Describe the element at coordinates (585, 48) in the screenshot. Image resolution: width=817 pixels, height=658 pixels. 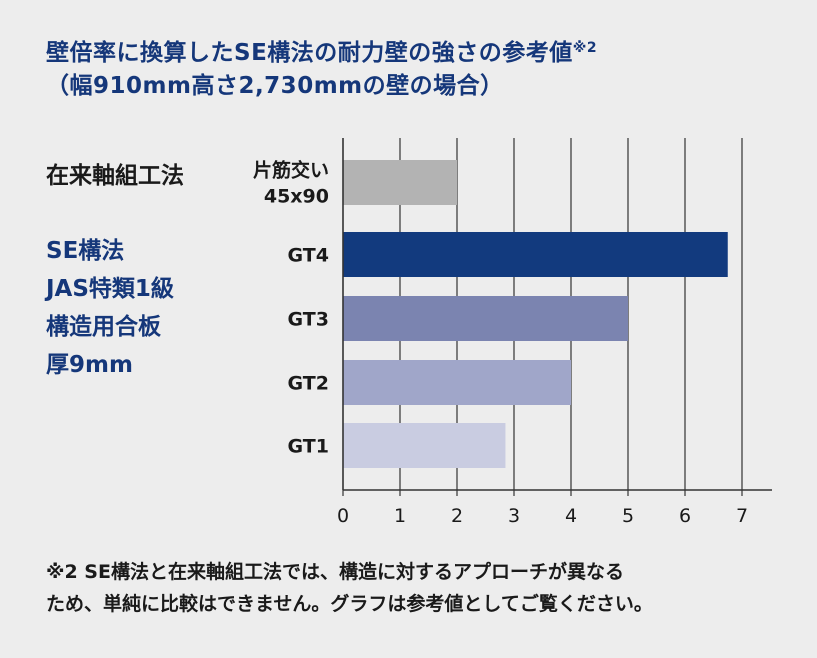
I see `title-footnote-mark: ※2` at that location.